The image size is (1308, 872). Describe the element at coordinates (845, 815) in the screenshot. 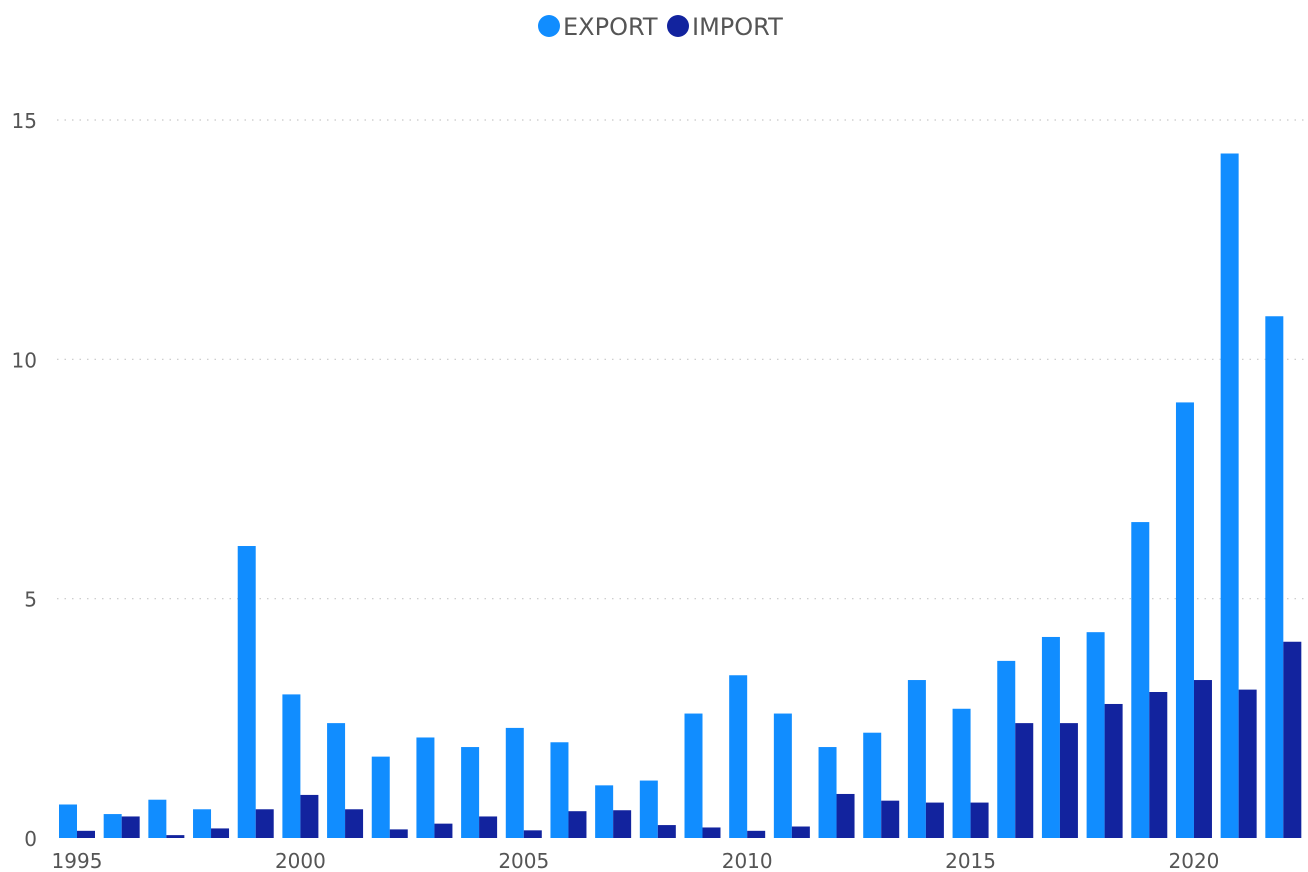

I see `bar-import-2012` at that location.